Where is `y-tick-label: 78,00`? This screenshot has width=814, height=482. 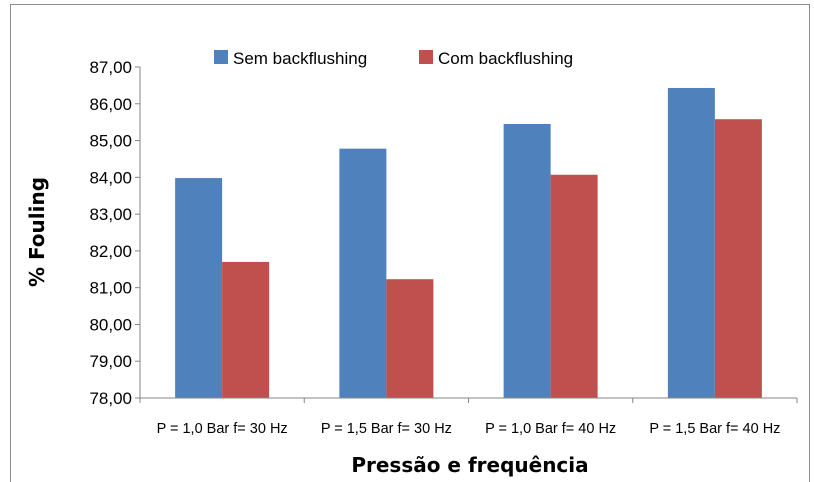
y-tick-label: 78,00 is located at coordinates (110, 398).